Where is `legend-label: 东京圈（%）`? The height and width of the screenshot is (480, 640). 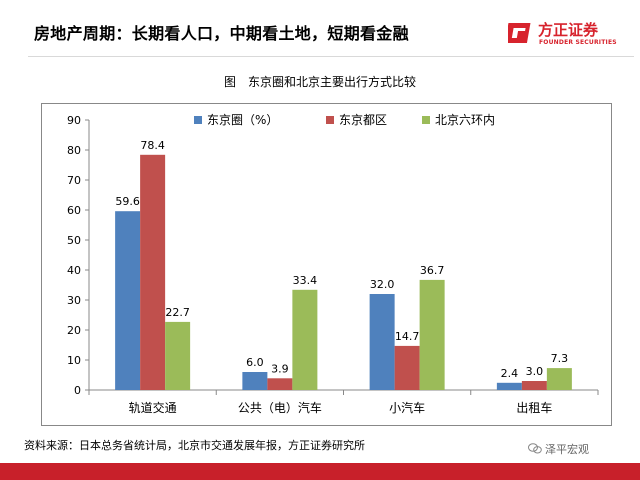 legend-label: 东京圈（%） is located at coordinates (242, 120).